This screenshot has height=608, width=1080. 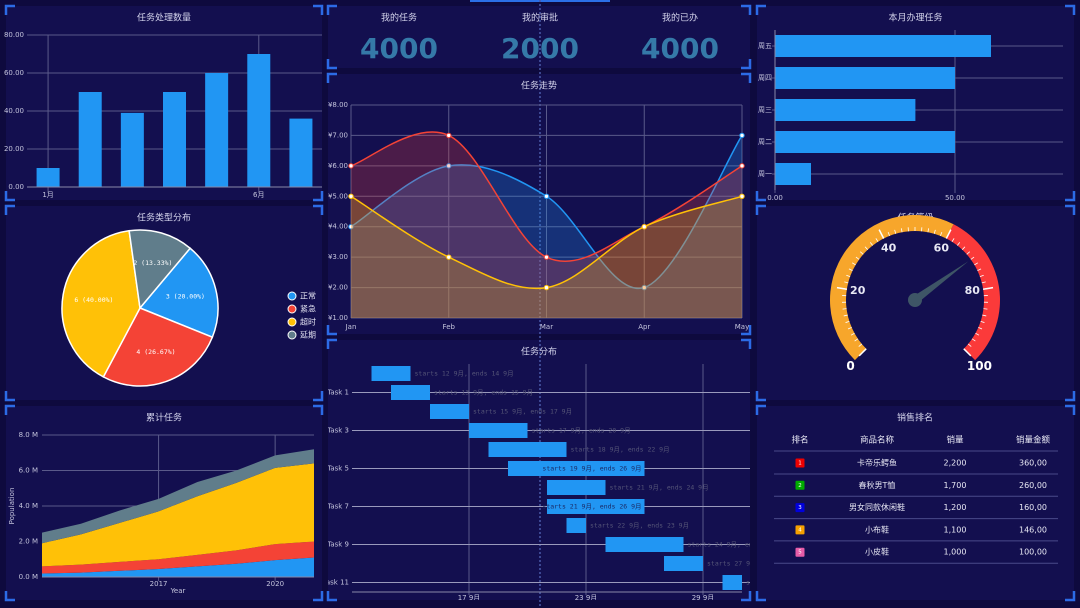 I want to click on legend-label: 超时, so click(x=308, y=322).